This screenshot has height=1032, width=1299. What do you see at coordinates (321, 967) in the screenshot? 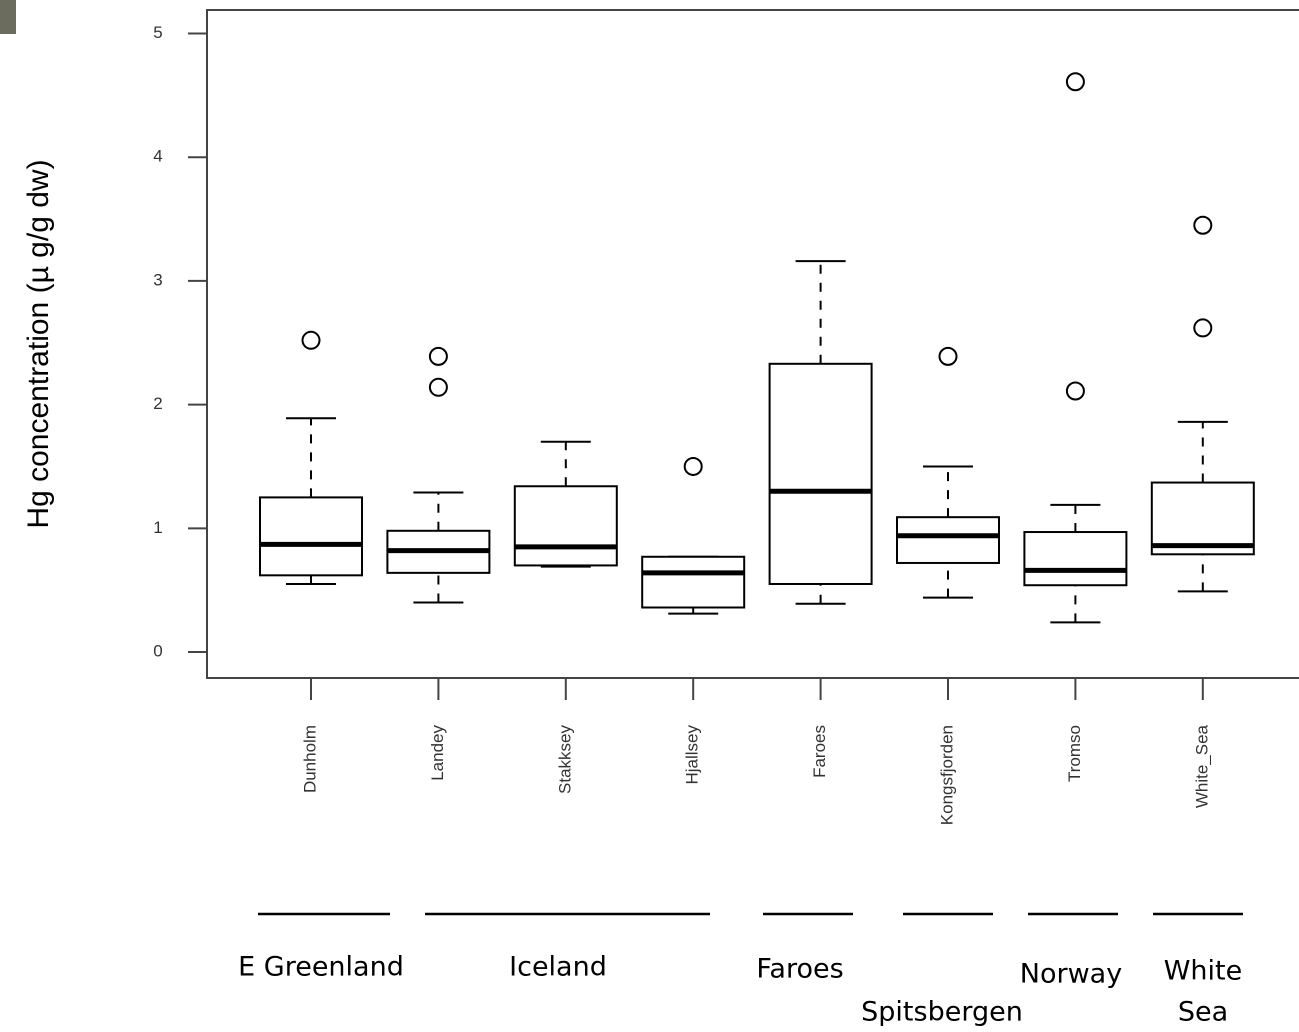
I see `region-label: E Greenland` at bounding box center [321, 967].